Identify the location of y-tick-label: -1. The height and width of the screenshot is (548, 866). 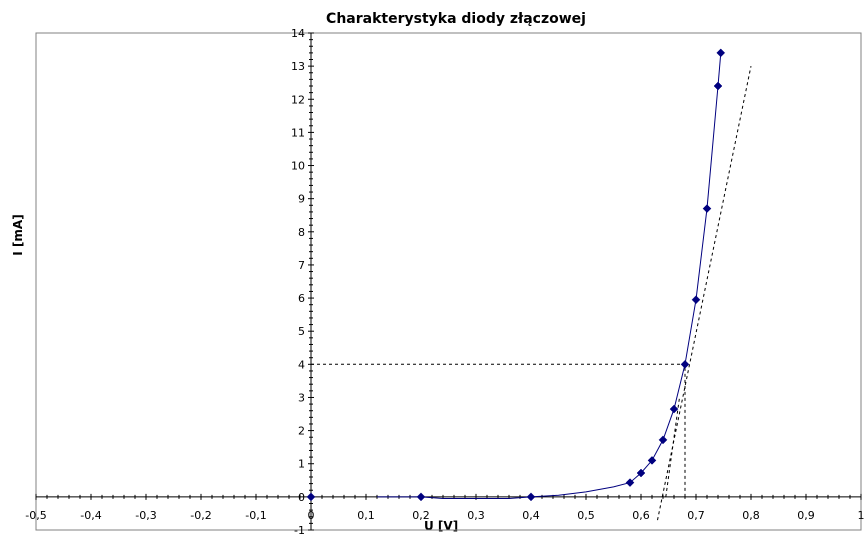
(299, 530).